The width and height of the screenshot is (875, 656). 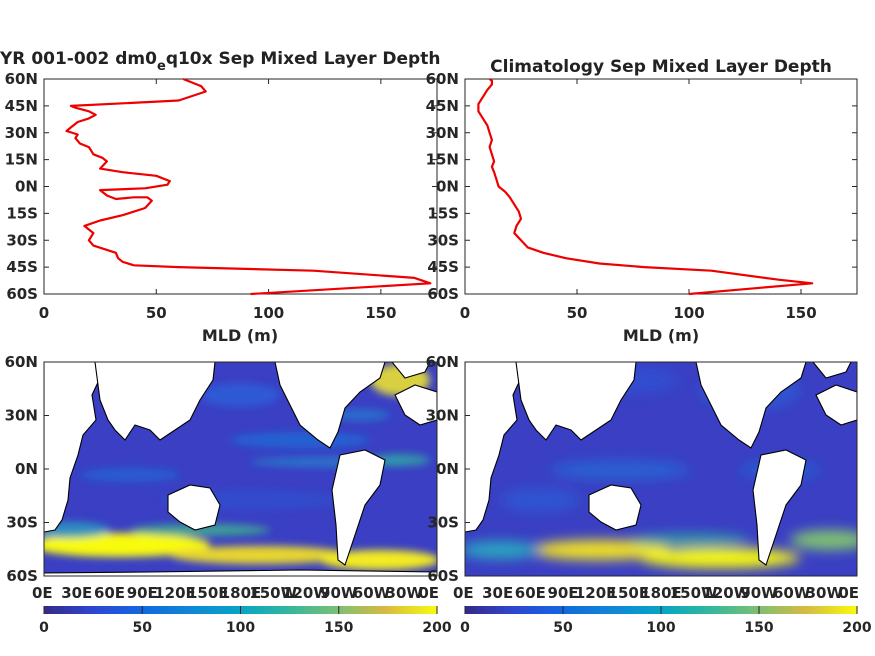 I want to click on title-rest: q10x Sep Mixed Layer Depth, so click(x=303, y=59).